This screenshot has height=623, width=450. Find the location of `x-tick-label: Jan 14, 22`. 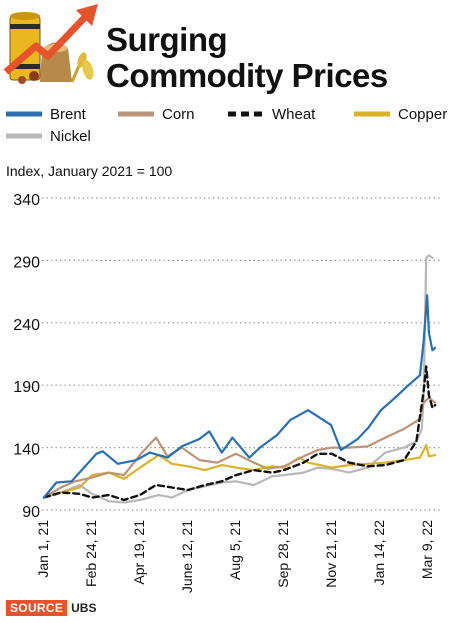

x-tick-label: Jan 14, 22 is located at coordinates (379, 553).